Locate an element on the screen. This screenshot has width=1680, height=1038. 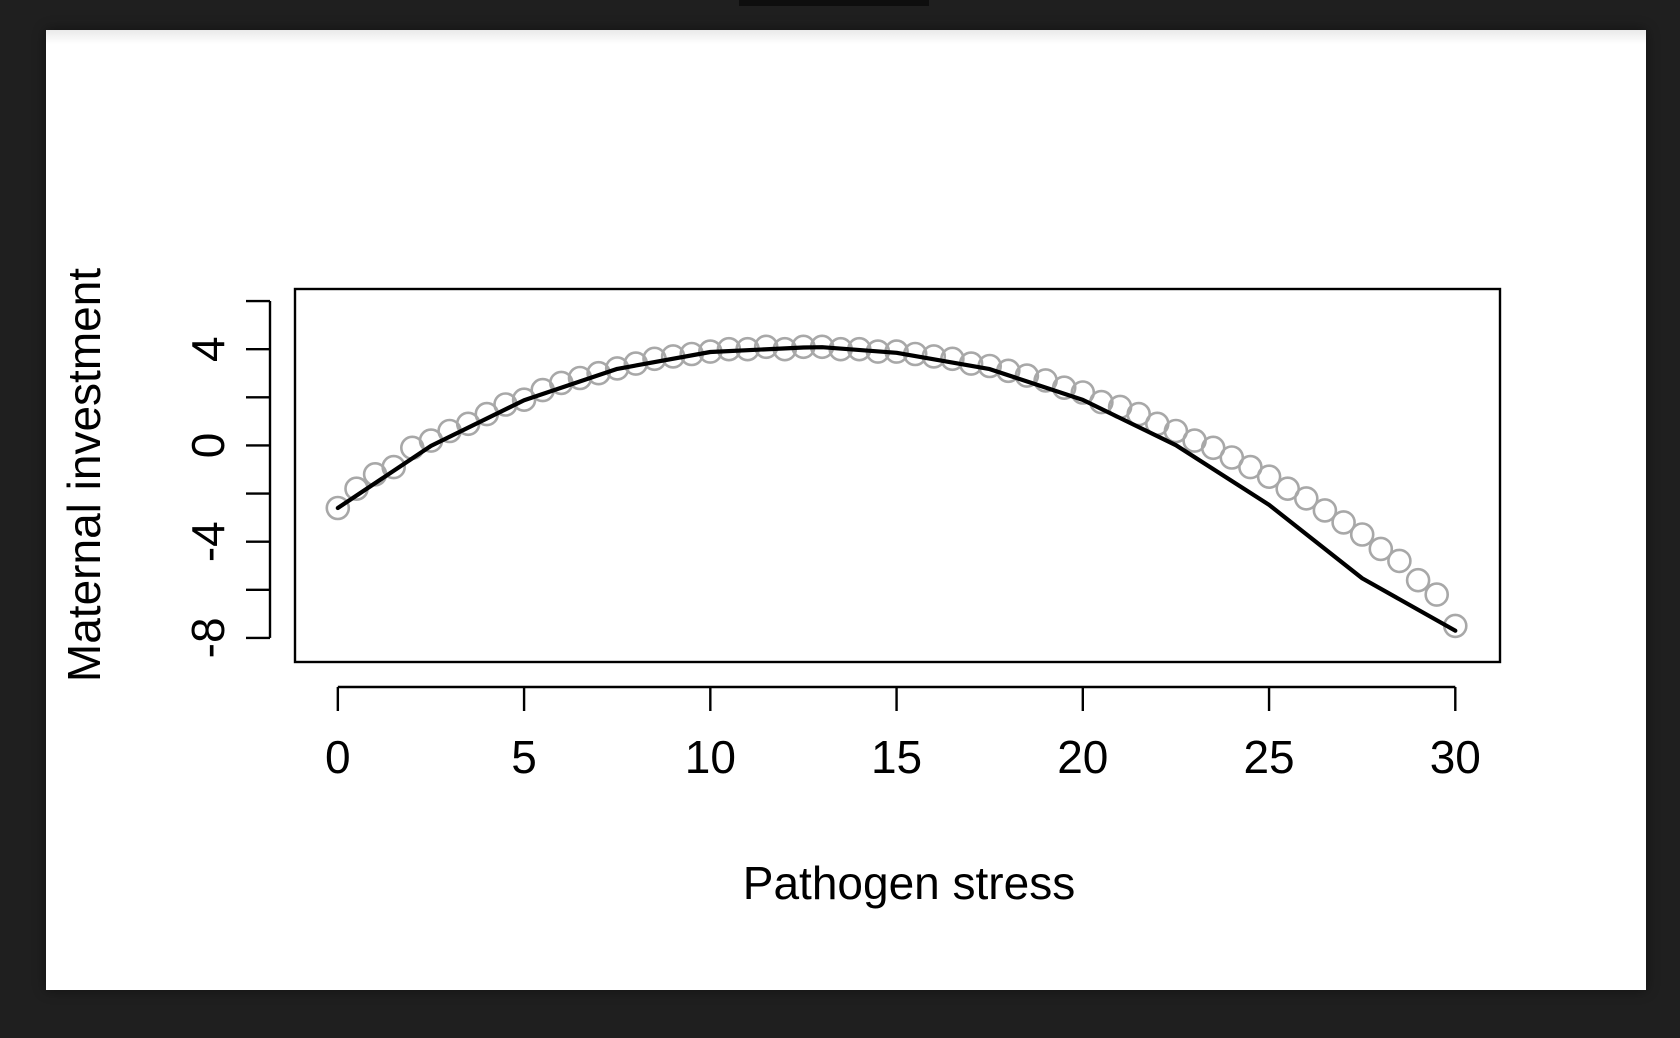
x-tick-label: 30 is located at coordinates (1455, 757).